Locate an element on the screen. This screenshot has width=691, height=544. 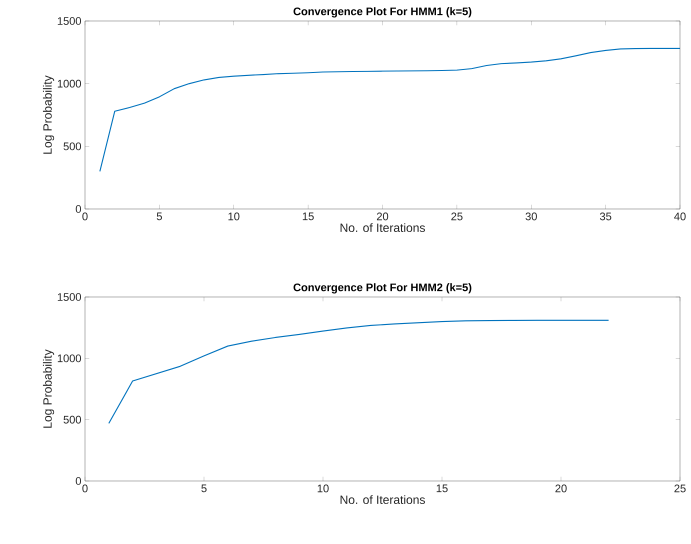
chart-title: Convergence Plot For HMM1 (k=5) is located at coordinates (383, 12).